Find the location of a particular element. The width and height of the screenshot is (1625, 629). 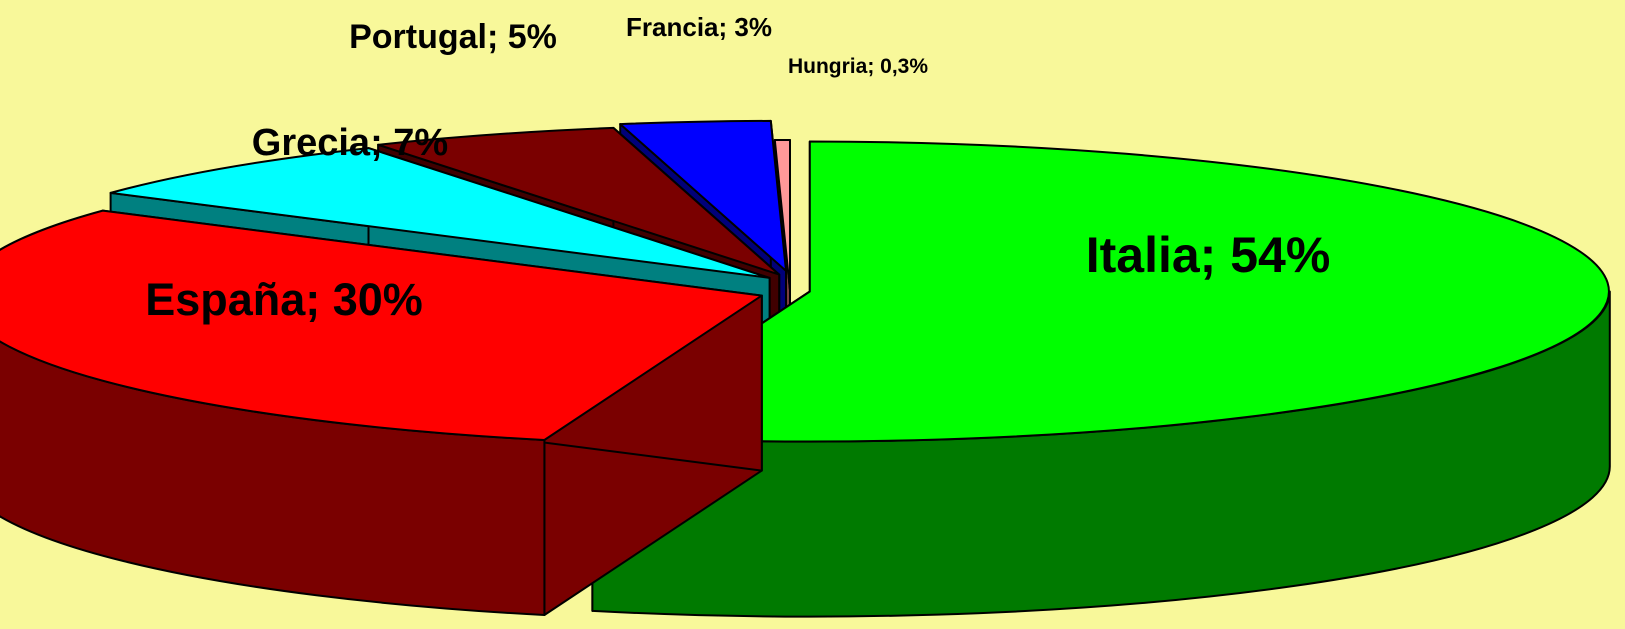

slice-top-francia is located at coordinates (703, 195).